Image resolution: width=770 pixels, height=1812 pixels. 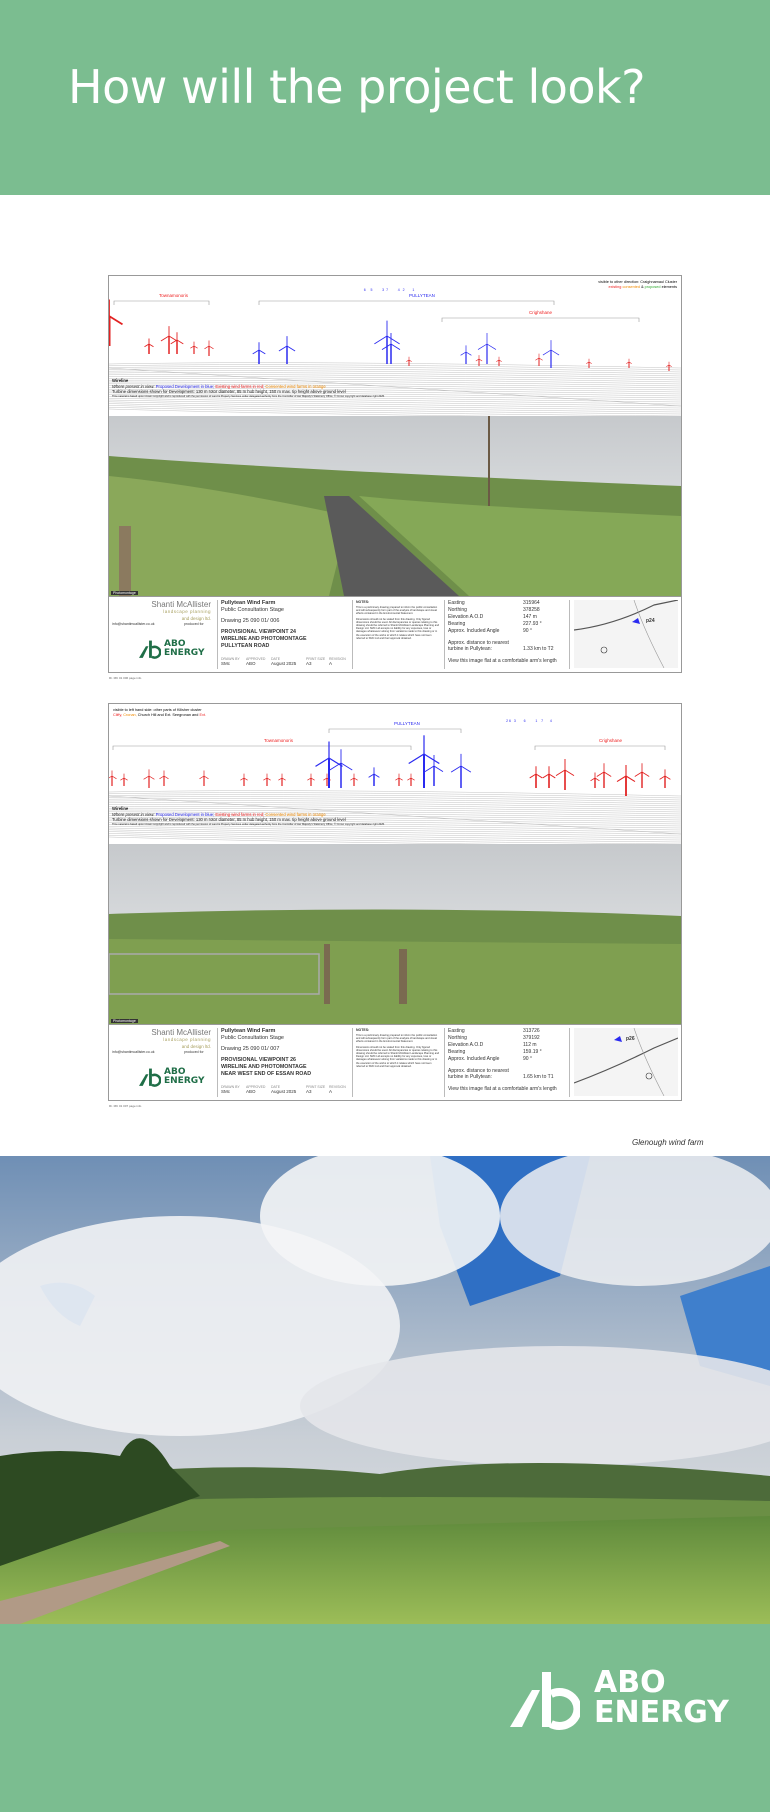 What do you see at coordinates (316, 1089) in the screenshot?
I see `meta-field: PRINT SIZE A3` at bounding box center [316, 1089].